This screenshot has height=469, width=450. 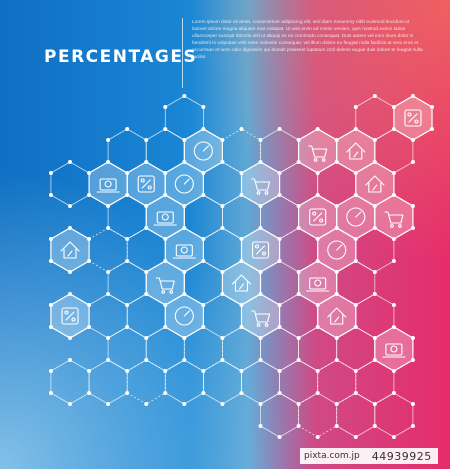 I want to click on bar-chart-icon, so click(x=165, y=285).